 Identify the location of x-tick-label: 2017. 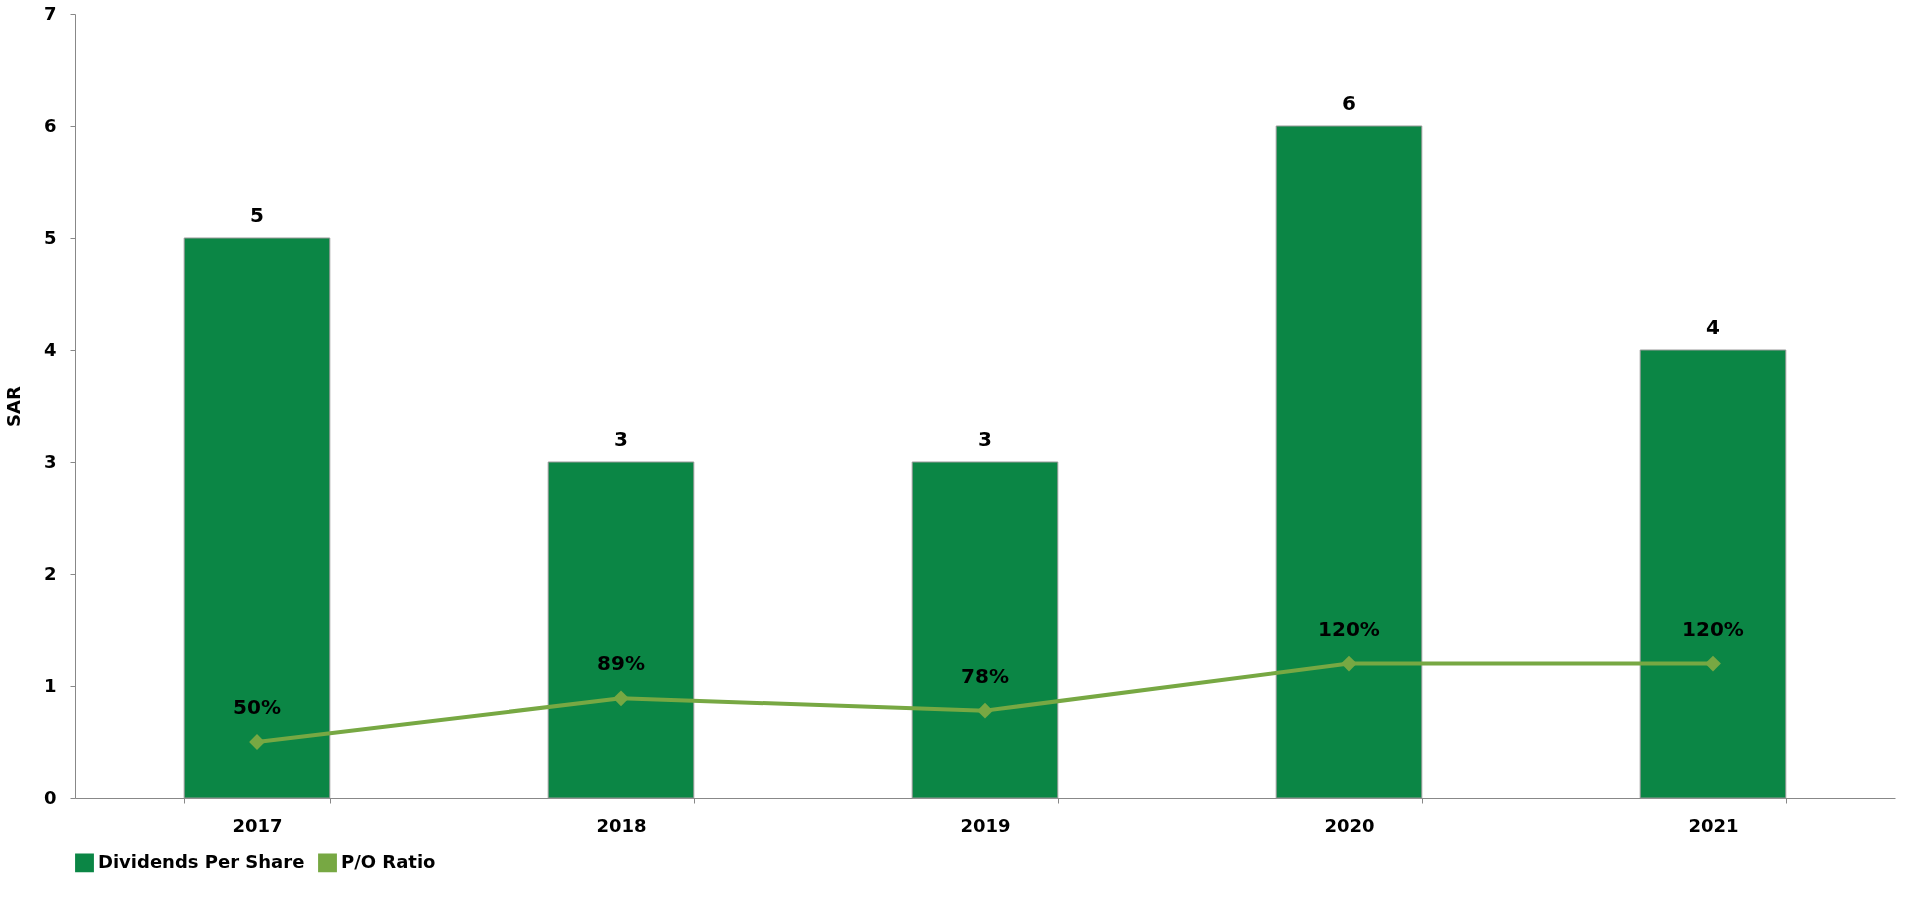
(257, 825).